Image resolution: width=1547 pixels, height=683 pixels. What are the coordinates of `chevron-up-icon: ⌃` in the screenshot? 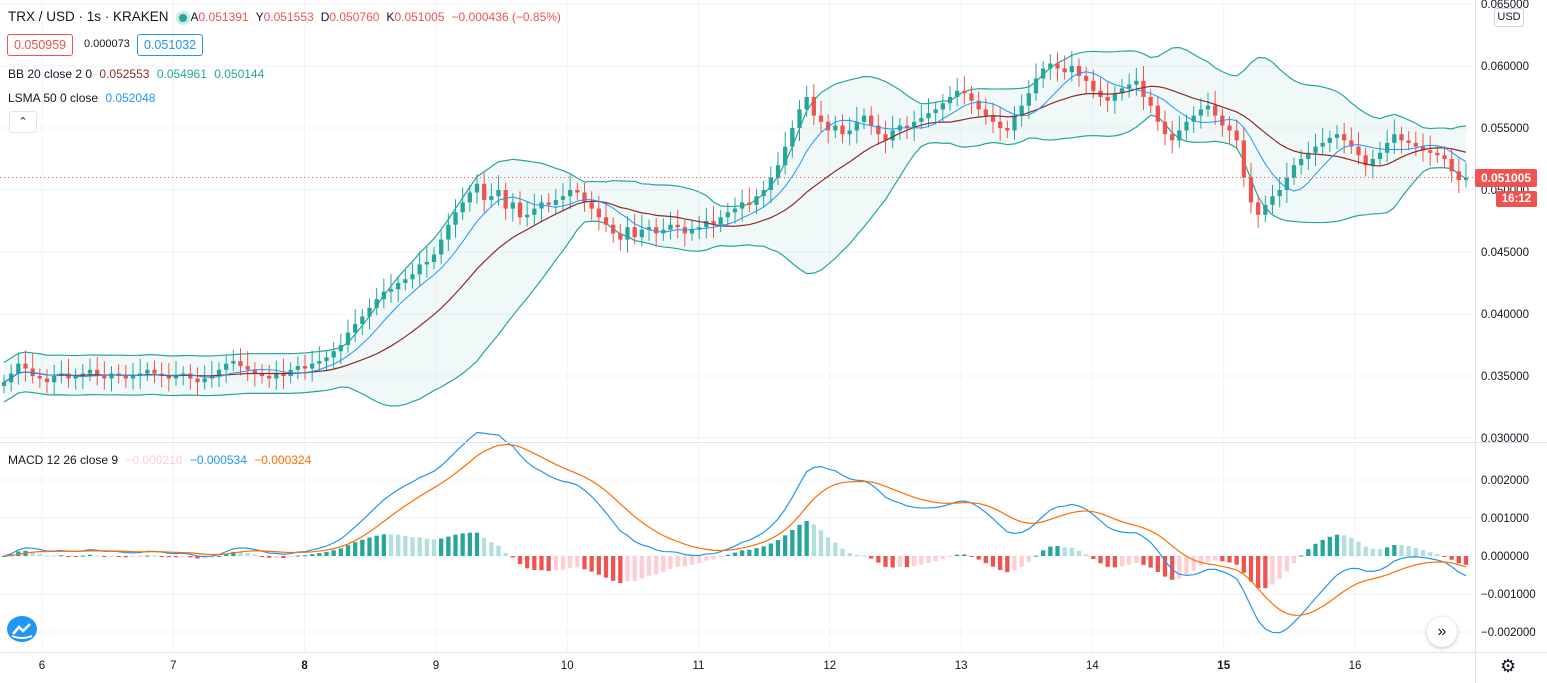 It's located at (23, 122).